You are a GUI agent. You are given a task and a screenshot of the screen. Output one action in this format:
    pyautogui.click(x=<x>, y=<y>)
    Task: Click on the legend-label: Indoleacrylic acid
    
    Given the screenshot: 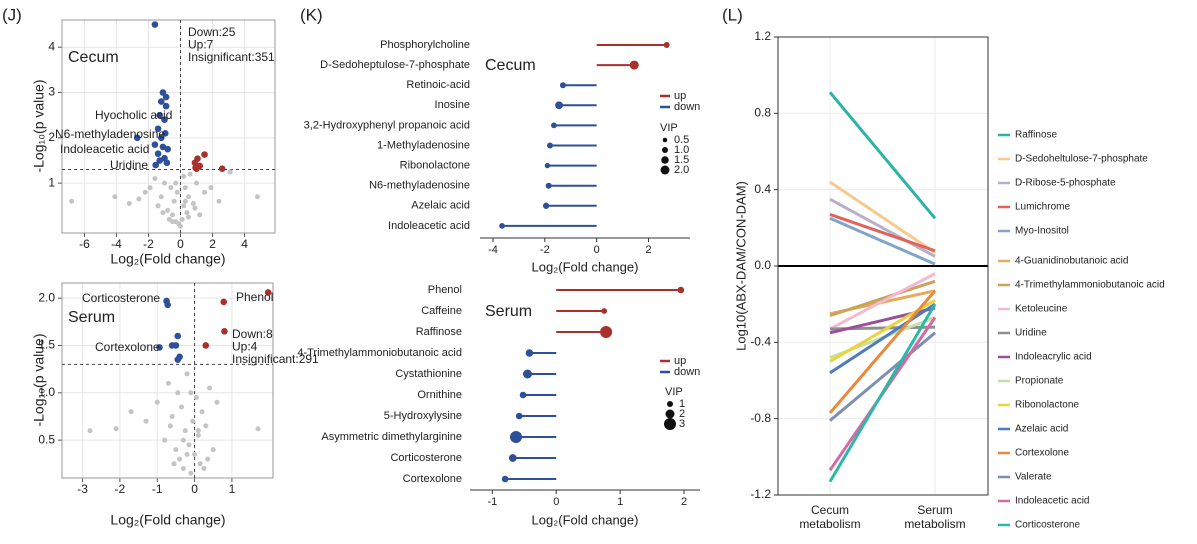 What is the action you would take?
    pyautogui.click(x=1053, y=357)
    